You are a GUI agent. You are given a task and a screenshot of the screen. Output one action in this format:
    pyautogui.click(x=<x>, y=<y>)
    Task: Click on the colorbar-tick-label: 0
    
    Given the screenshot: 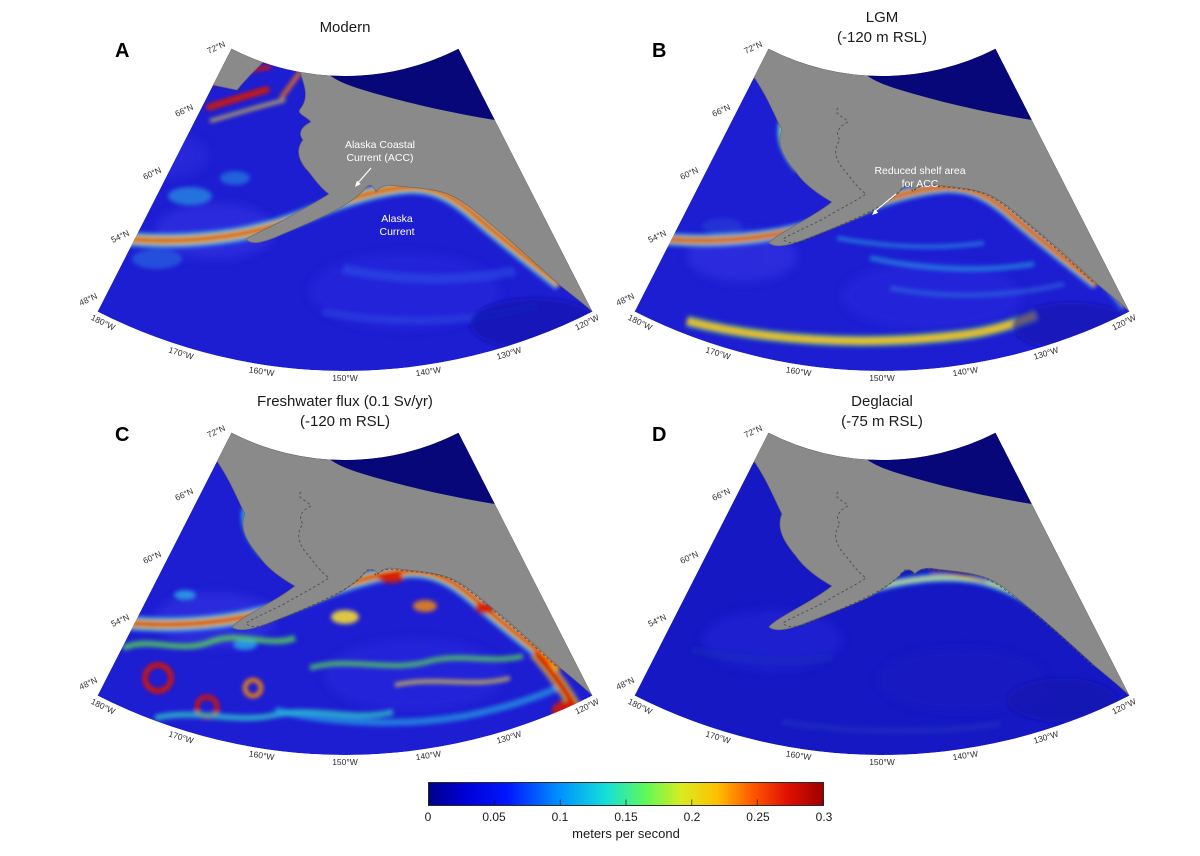 What is the action you would take?
    pyautogui.click(x=428, y=817)
    